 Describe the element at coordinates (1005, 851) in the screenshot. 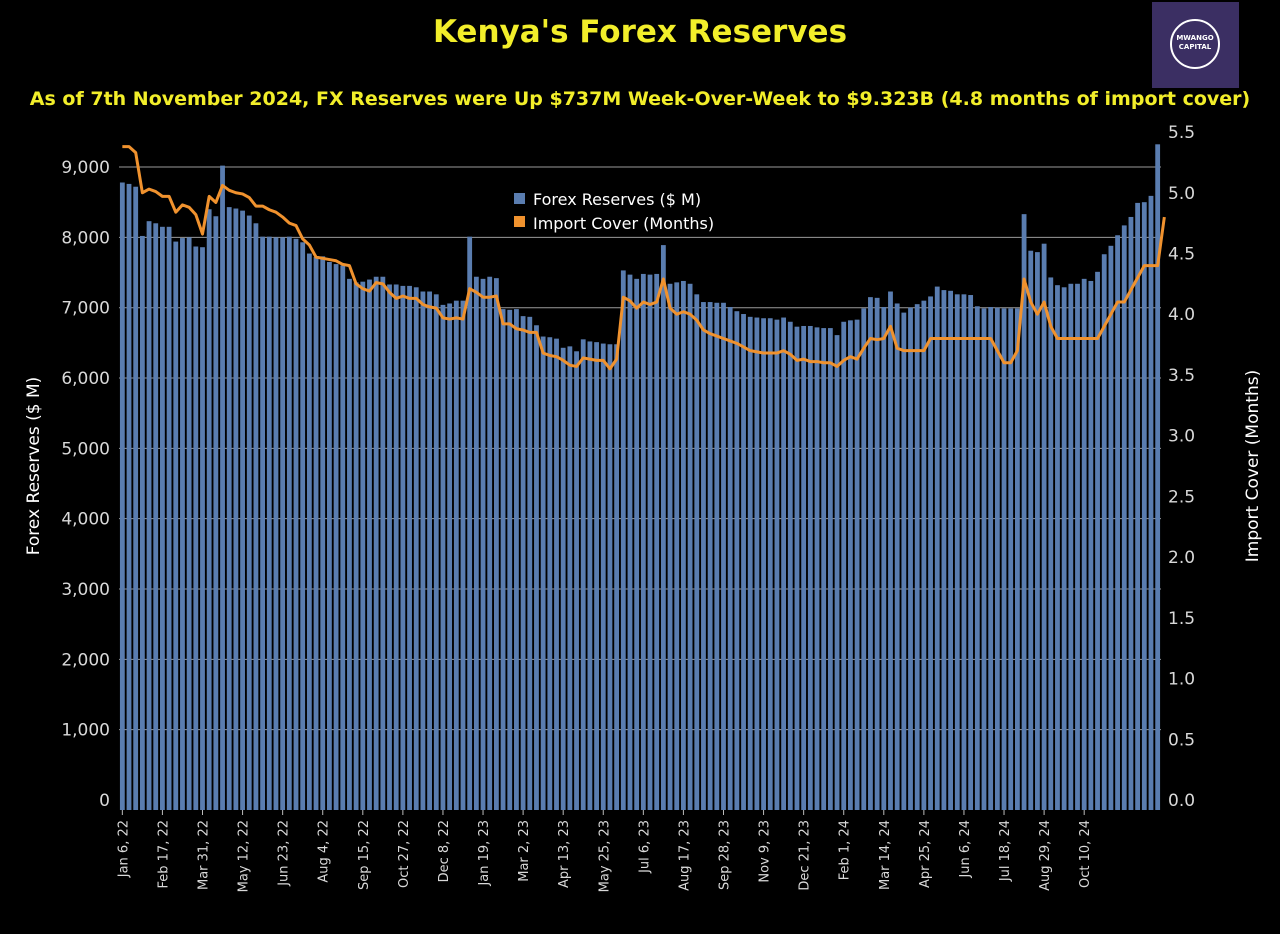

I see `x-tick-label: Jul 18, 24` at that location.